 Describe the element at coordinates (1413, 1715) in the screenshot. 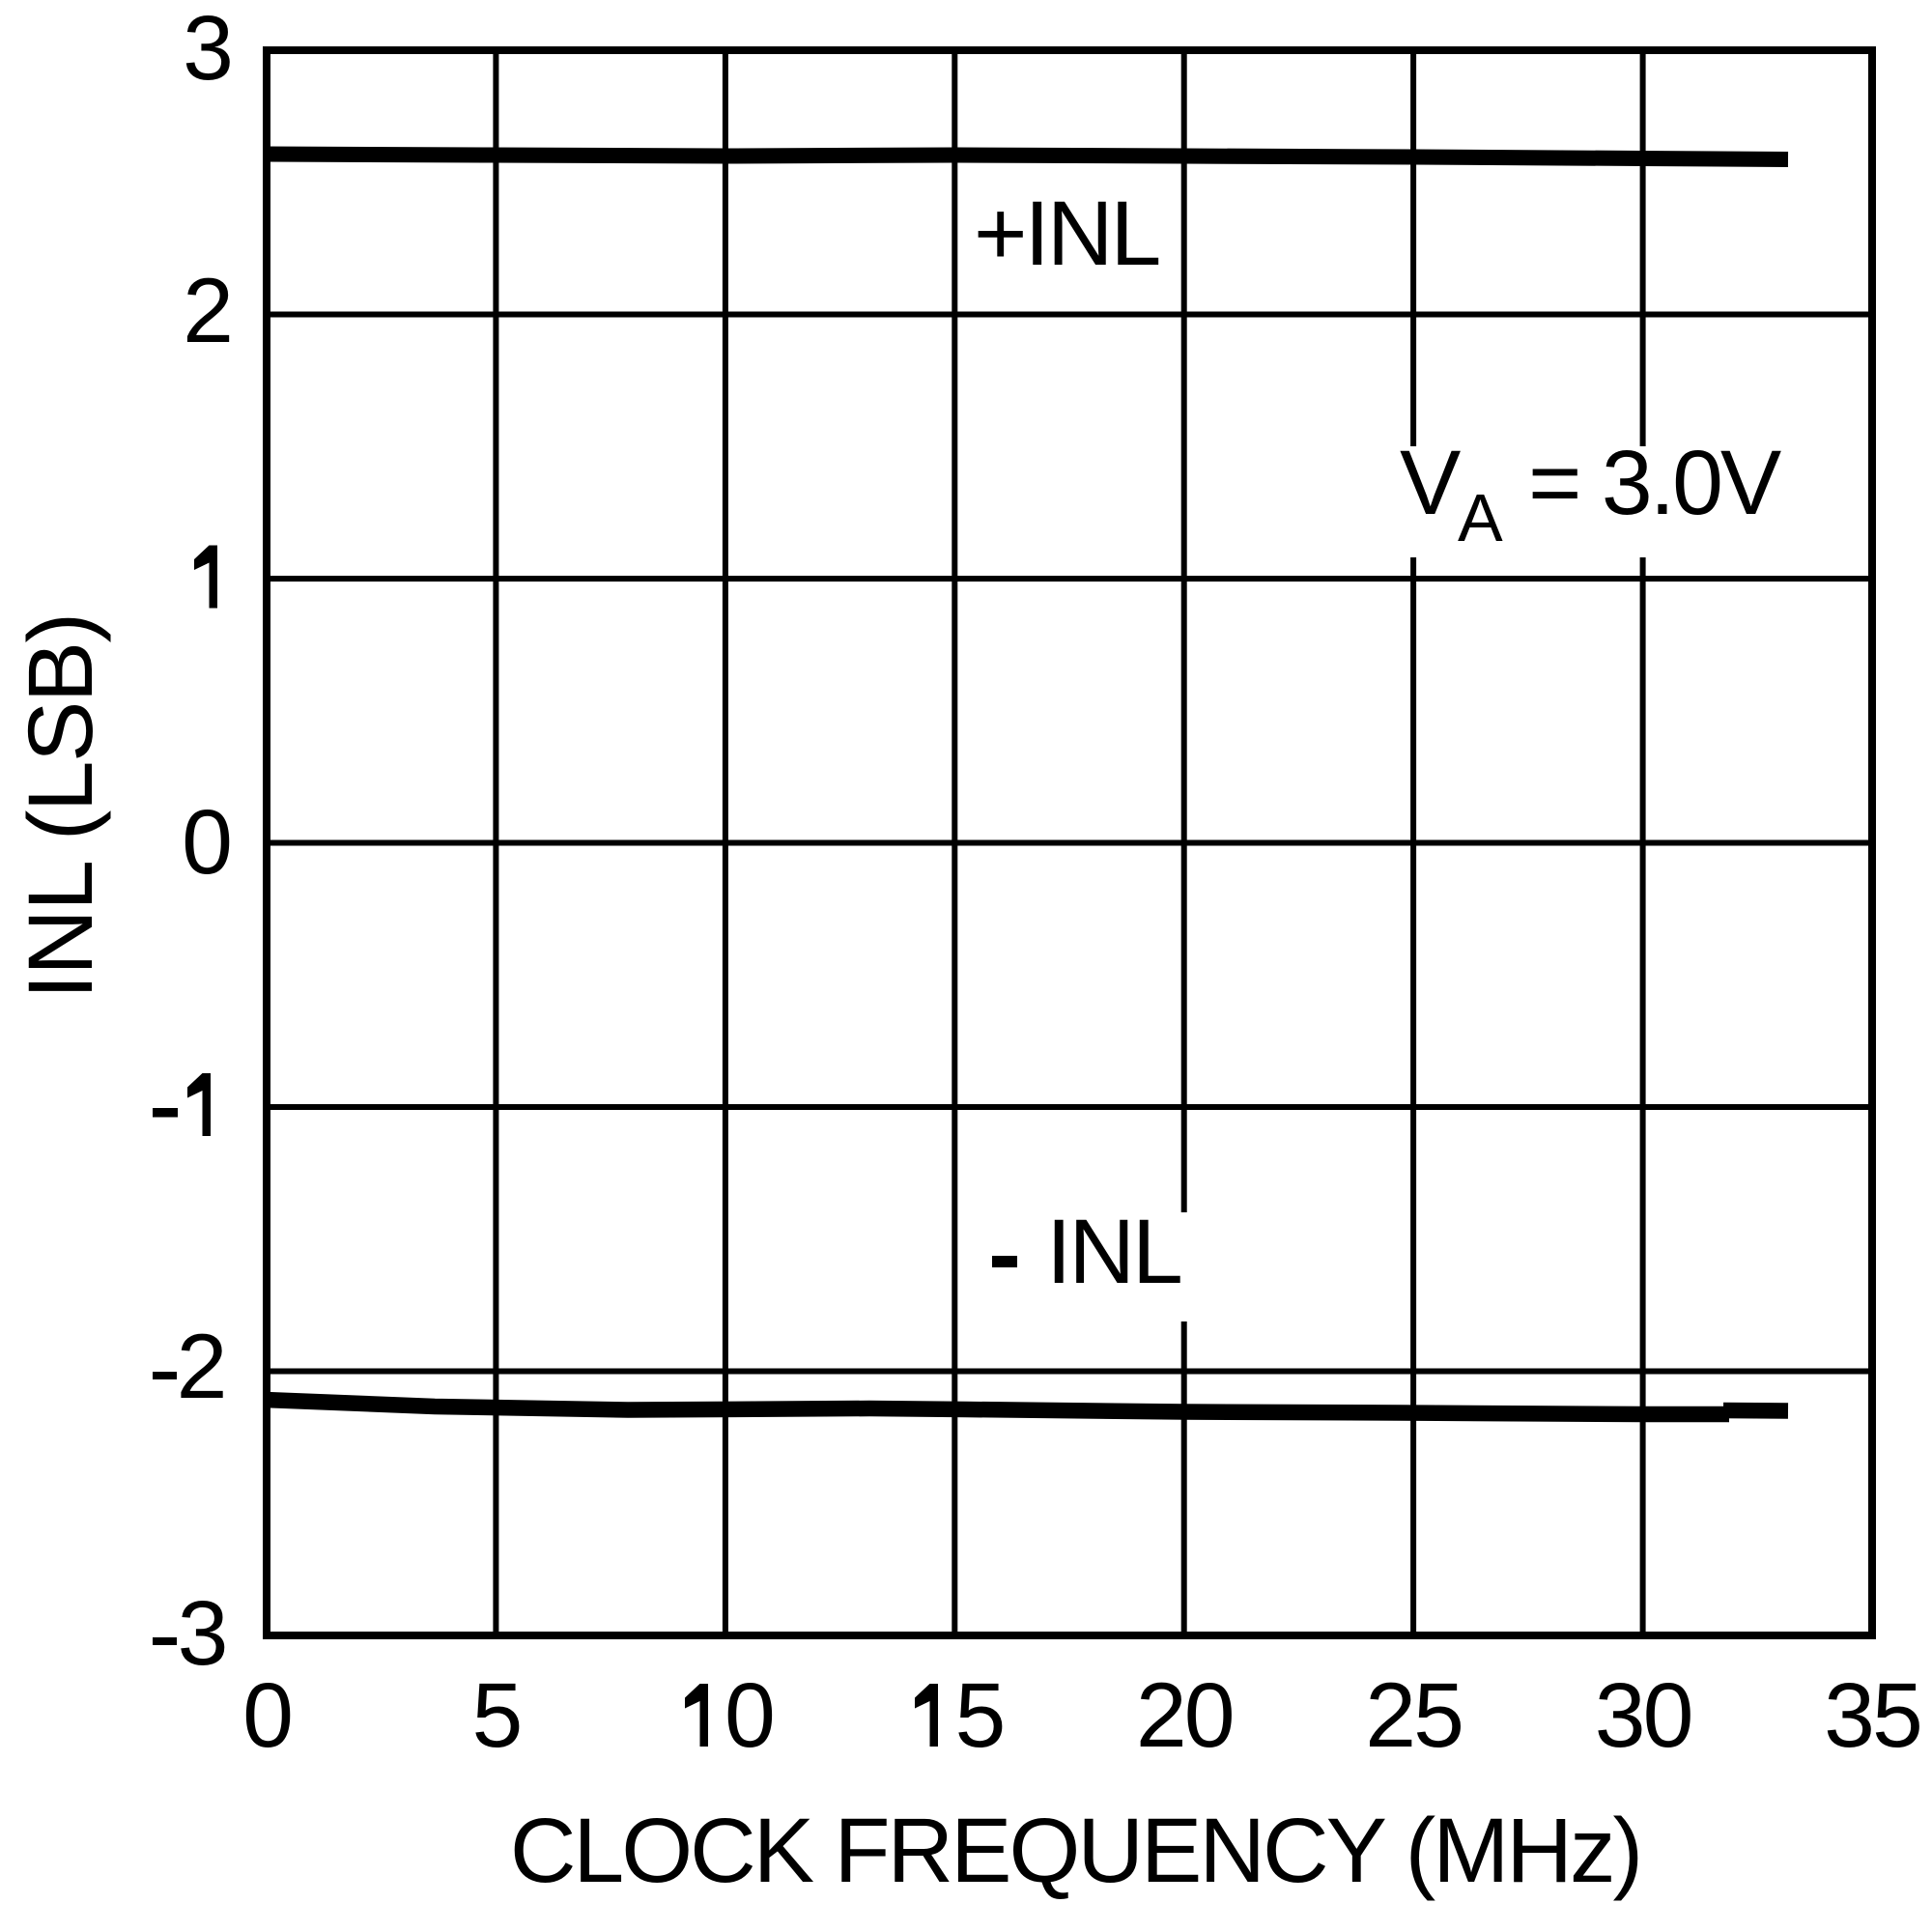

I see `svg-text: 25` at that location.